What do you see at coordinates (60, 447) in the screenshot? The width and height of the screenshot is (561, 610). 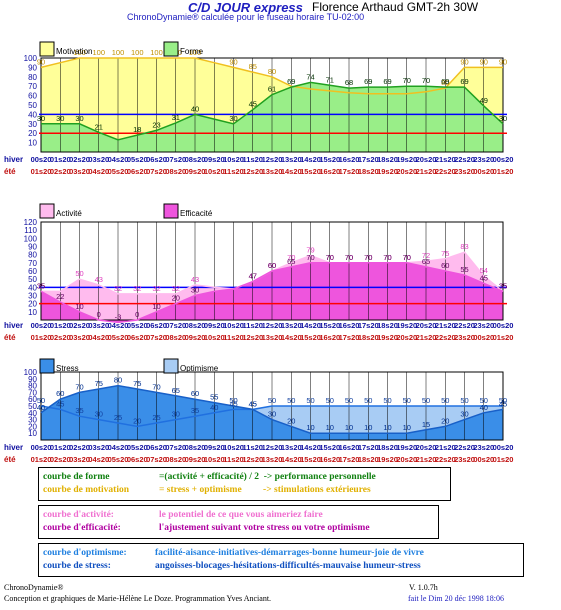 I see `hiver-tick: 01s20` at bounding box center [60, 447].